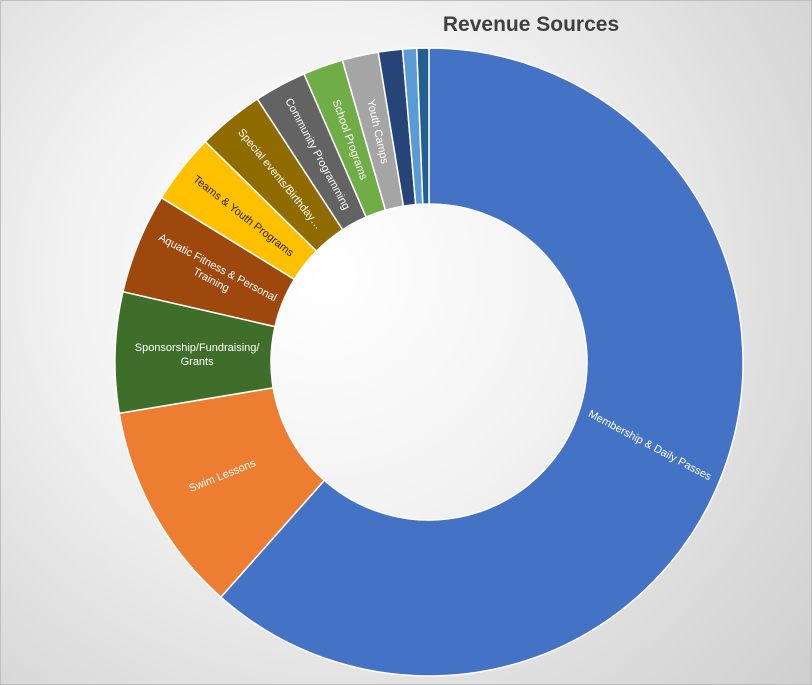  What do you see at coordinates (531, 24) in the screenshot?
I see `chart-title: Revenue Sources` at bounding box center [531, 24].